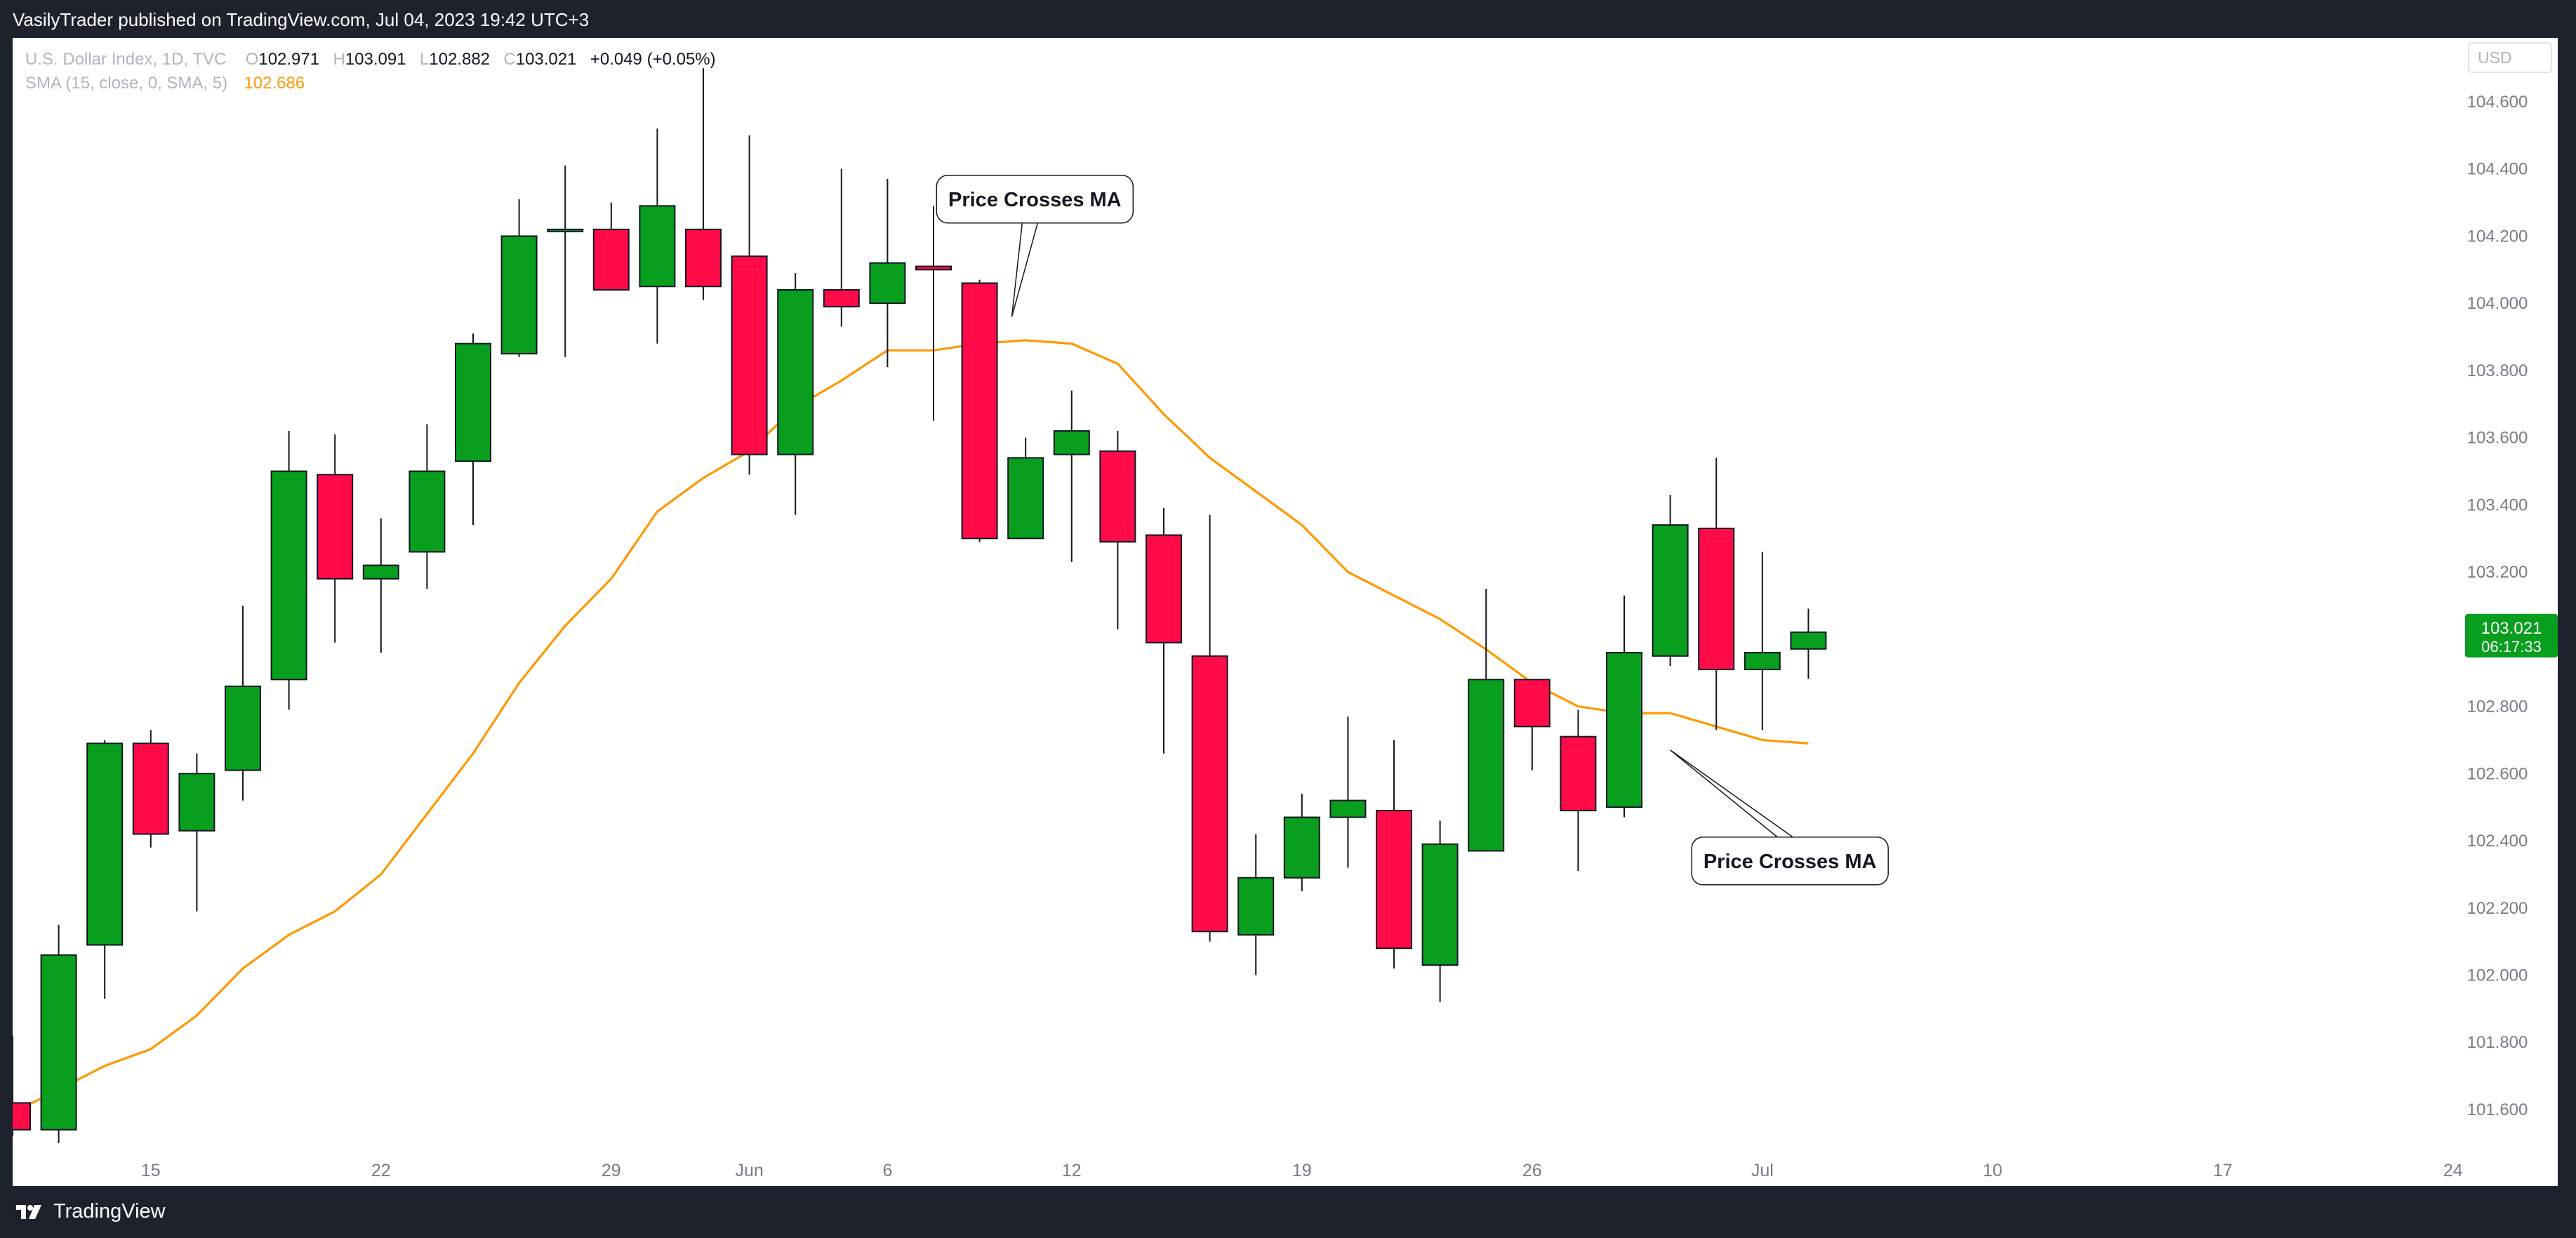 The height and width of the screenshot is (1238, 2576). What do you see at coordinates (2498, 303) in the screenshot?
I see `y-tick-label: 104.000` at bounding box center [2498, 303].